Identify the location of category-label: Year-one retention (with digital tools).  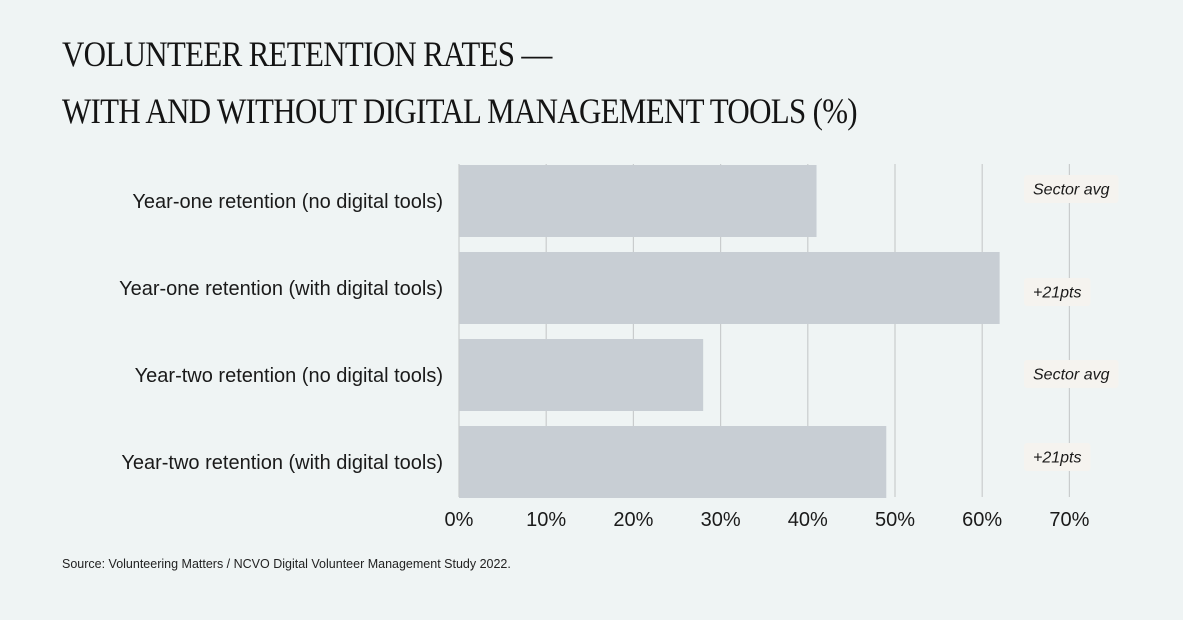
(281, 289).